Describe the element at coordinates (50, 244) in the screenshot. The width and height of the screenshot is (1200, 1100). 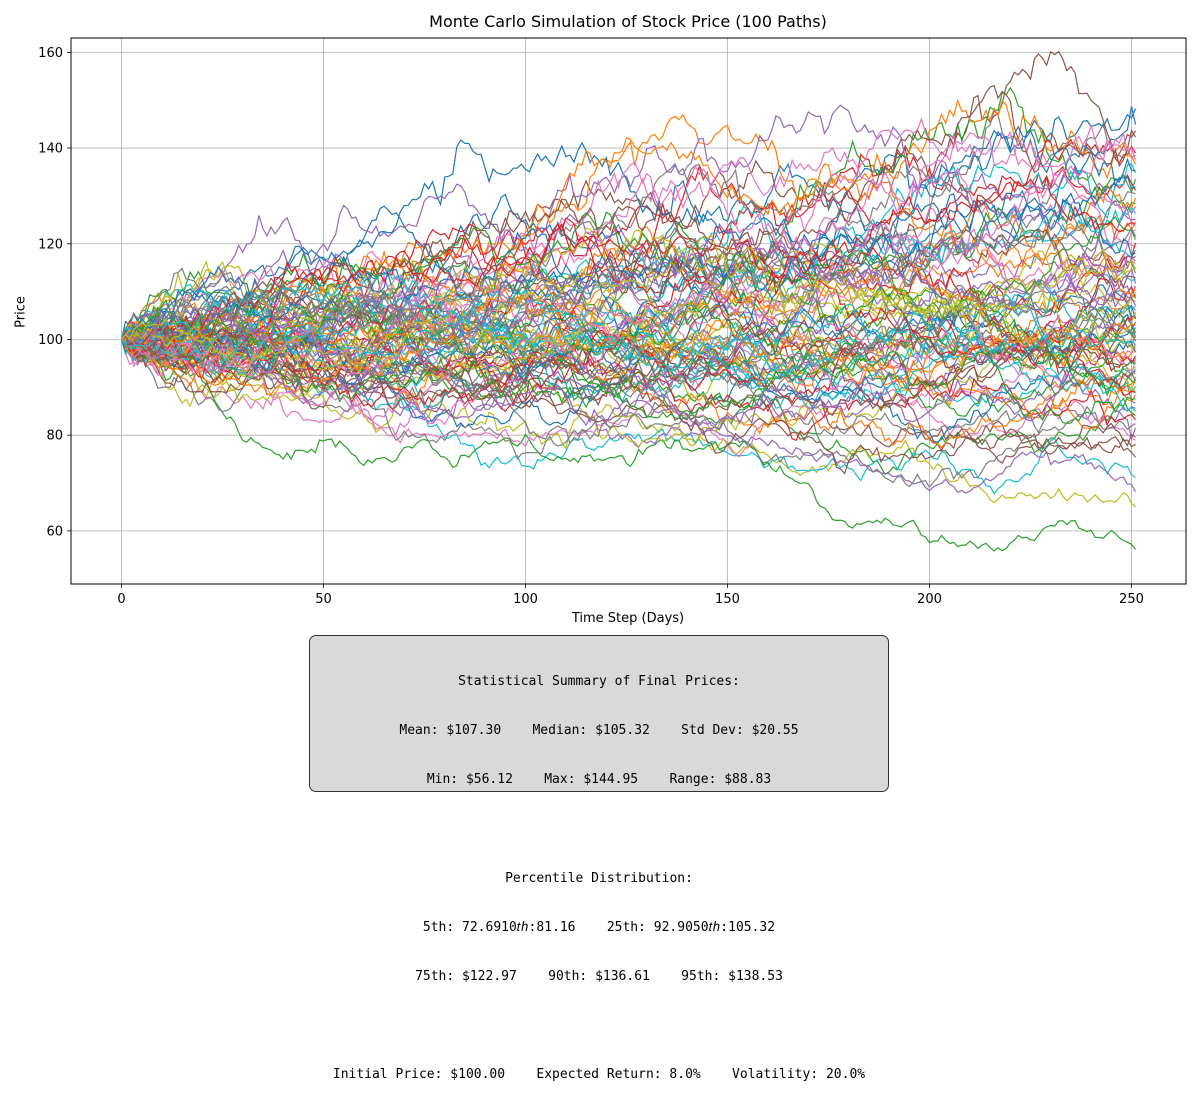
I see `y-tick-label: 120` at that location.